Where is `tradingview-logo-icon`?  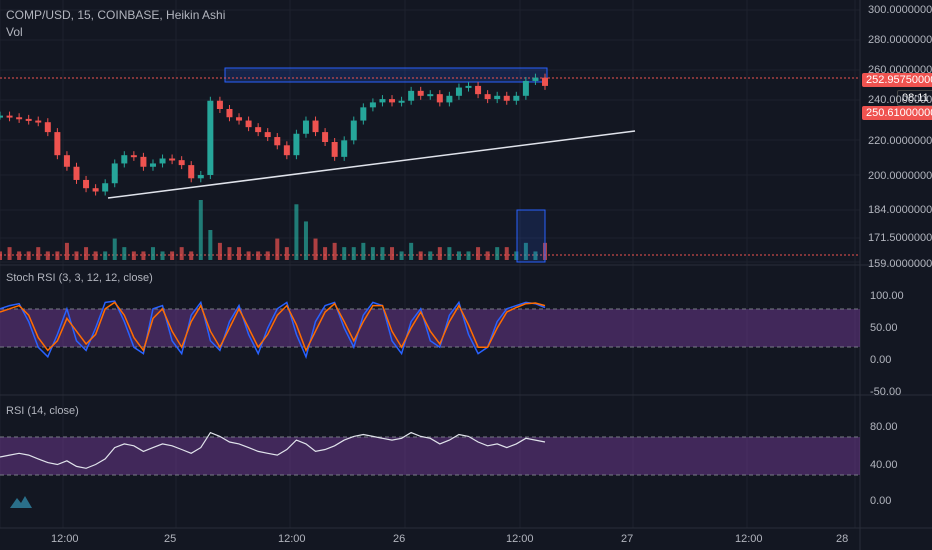 tradingview-logo-icon is located at coordinates (21, 502).